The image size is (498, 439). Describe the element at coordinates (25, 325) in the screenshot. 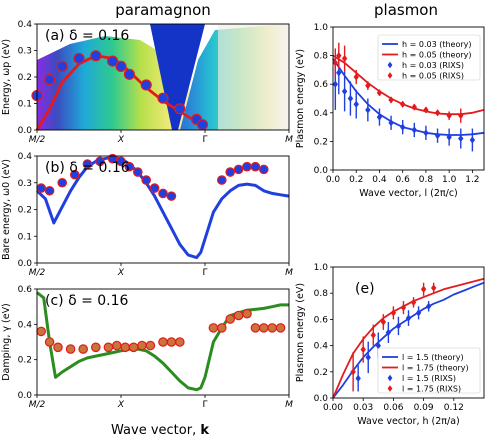

I see `ytick-label-c: 0.4` at that location.